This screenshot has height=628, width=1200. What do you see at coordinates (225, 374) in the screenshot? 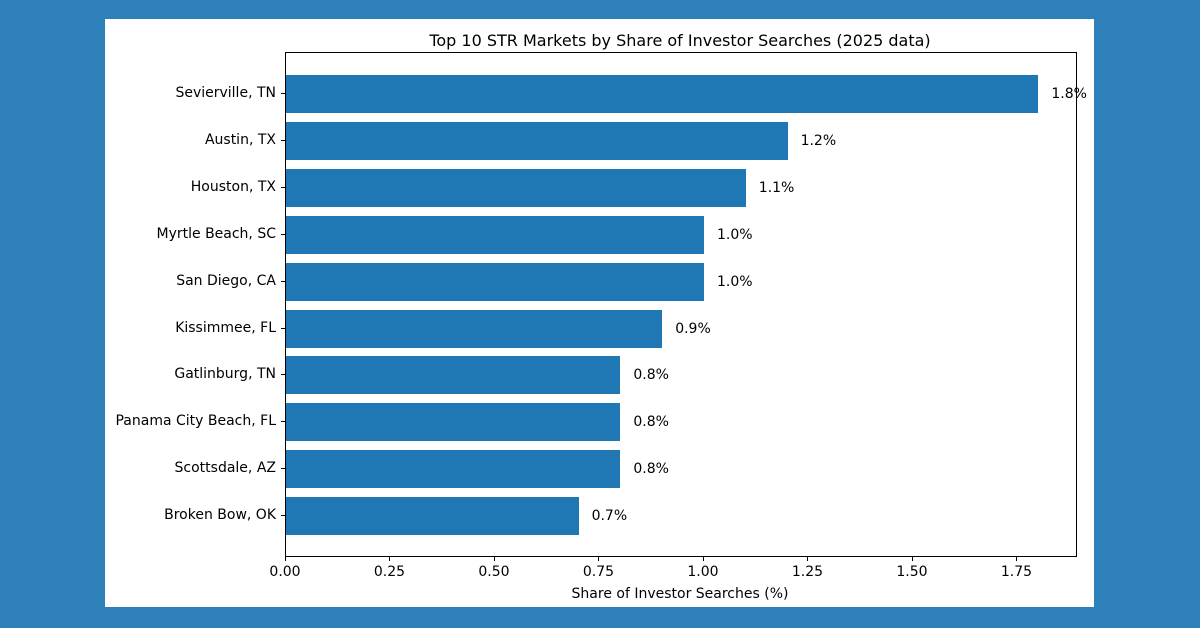
I see `y-tick-label: Gatlinburg, TN` at bounding box center [225, 374].